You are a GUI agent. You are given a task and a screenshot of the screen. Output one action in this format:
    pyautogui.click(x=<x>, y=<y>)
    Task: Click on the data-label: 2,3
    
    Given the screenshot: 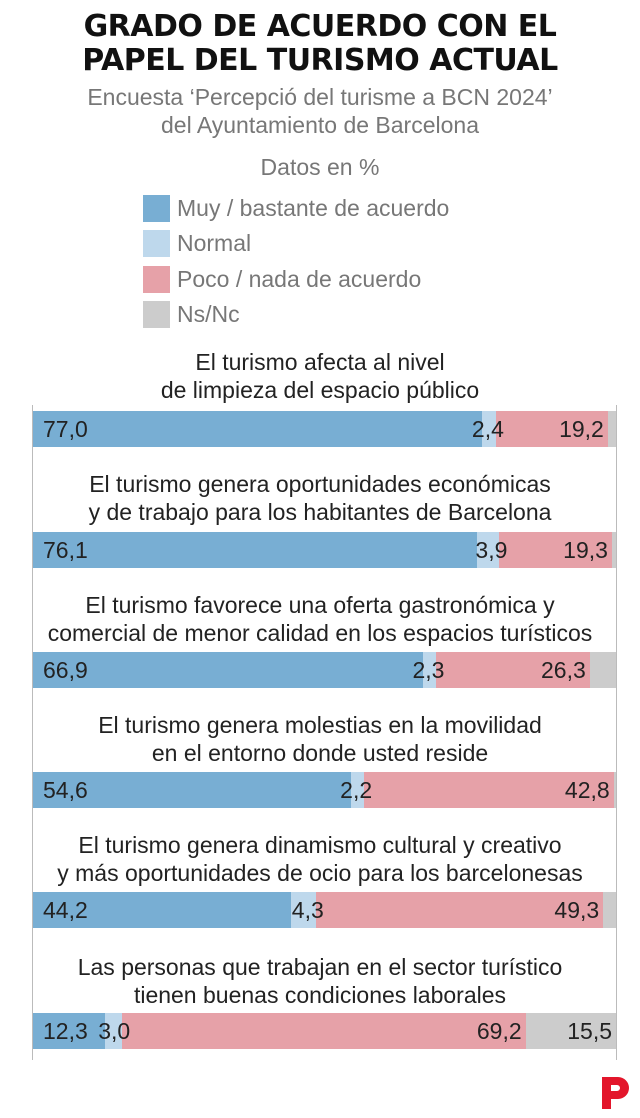 What is the action you would take?
    pyautogui.click(x=428, y=670)
    